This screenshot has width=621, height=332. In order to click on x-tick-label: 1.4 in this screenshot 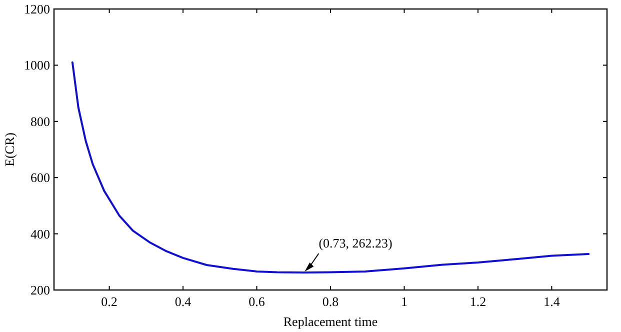, I will do `click(552, 301)`.